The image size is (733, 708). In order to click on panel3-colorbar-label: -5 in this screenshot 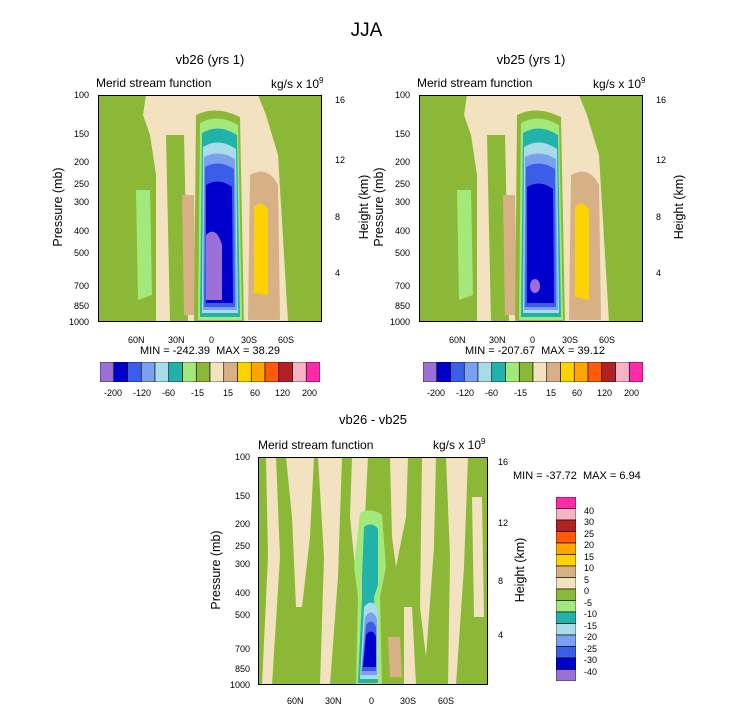, I will do `click(588, 603)`.